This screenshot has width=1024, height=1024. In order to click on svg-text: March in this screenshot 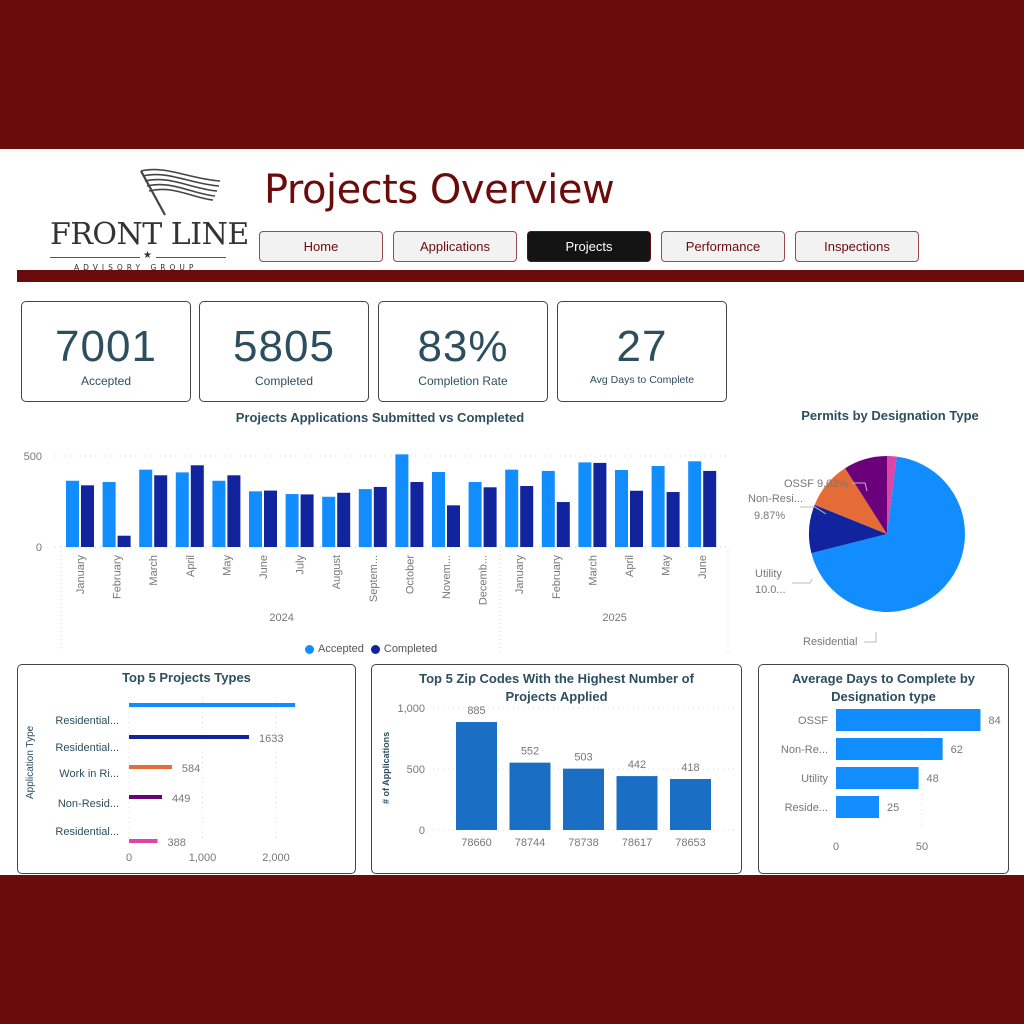, I will do `click(154, 570)`.